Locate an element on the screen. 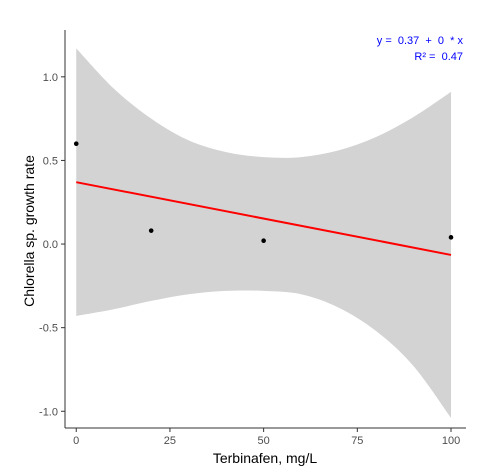 This screenshot has height=473, width=480. x-axis-title: Terbinafen, mg/L is located at coordinates (265, 458).